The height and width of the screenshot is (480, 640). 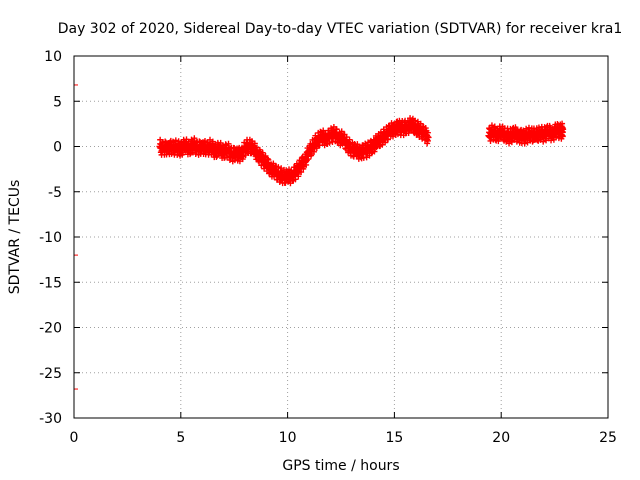 What do you see at coordinates (50, 283) in the screenshot?
I see `y-tick-label: -15` at bounding box center [50, 283].